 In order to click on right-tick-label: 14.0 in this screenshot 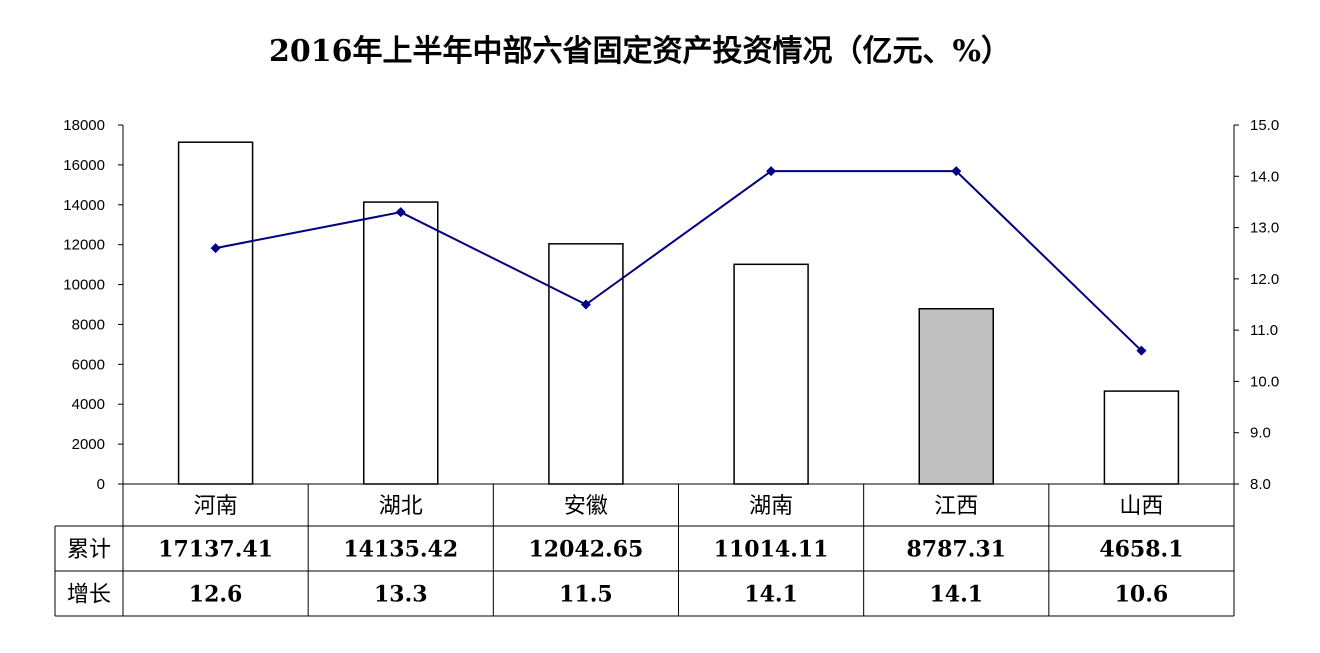, I will do `click(1264, 176)`.